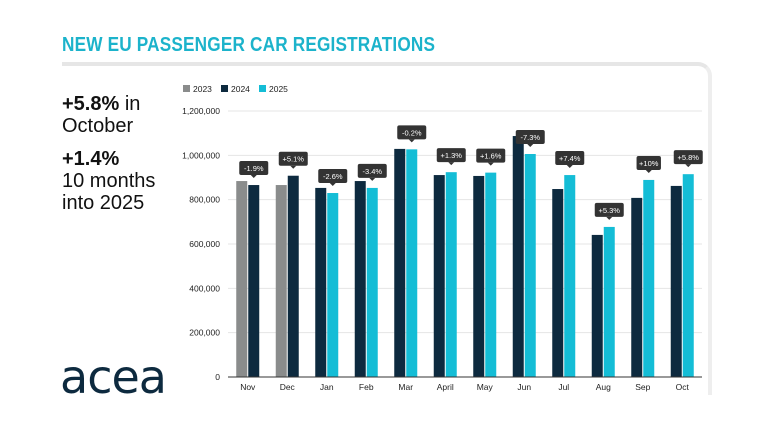 This screenshot has width=760, height=427. What do you see at coordinates (333, 285) in the screenshot?
I see `bar-2025-jan` at bounding box center [333, 285].